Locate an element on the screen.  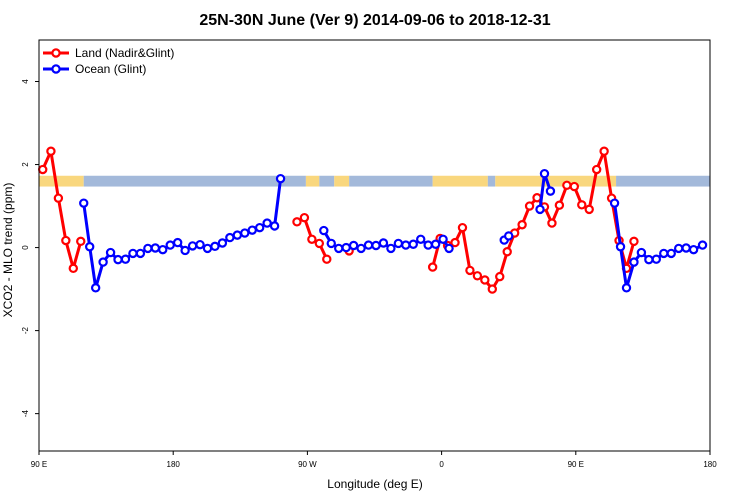
x-axis: 90 E 180 90 W 0 90 E 180 is located at coordinates (374, 460).